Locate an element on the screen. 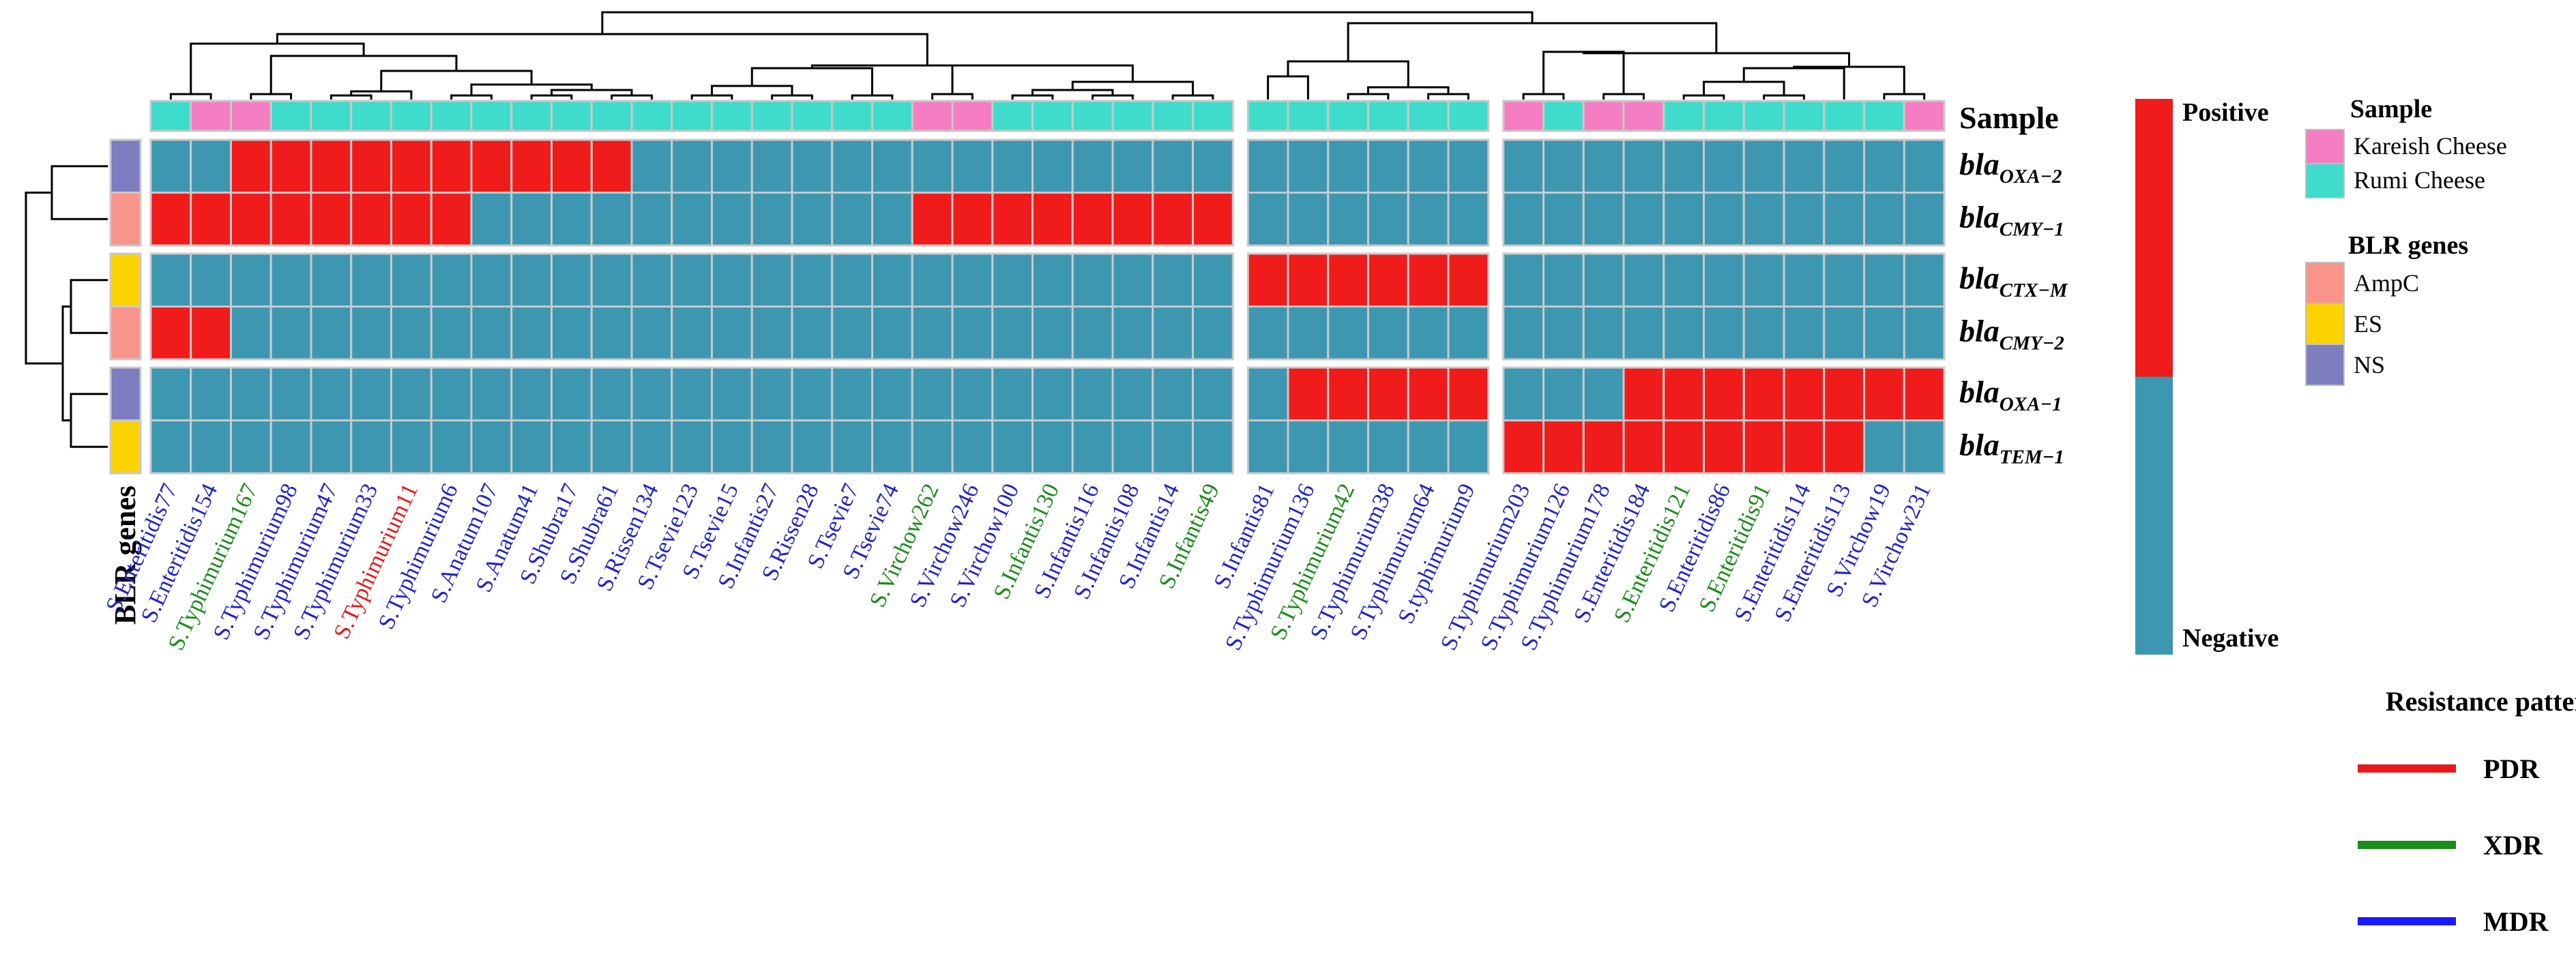 The image size is (2576, 969). sample-legend-label: Rumi Cheese is located at coordinates (2419, 180).